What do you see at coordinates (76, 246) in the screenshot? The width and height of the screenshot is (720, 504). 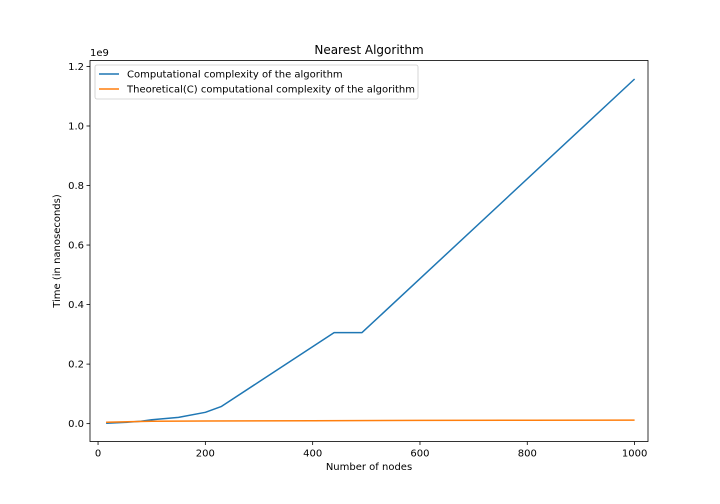 I see `y-tick-label: 0.6` at bounding box center [76, 246].